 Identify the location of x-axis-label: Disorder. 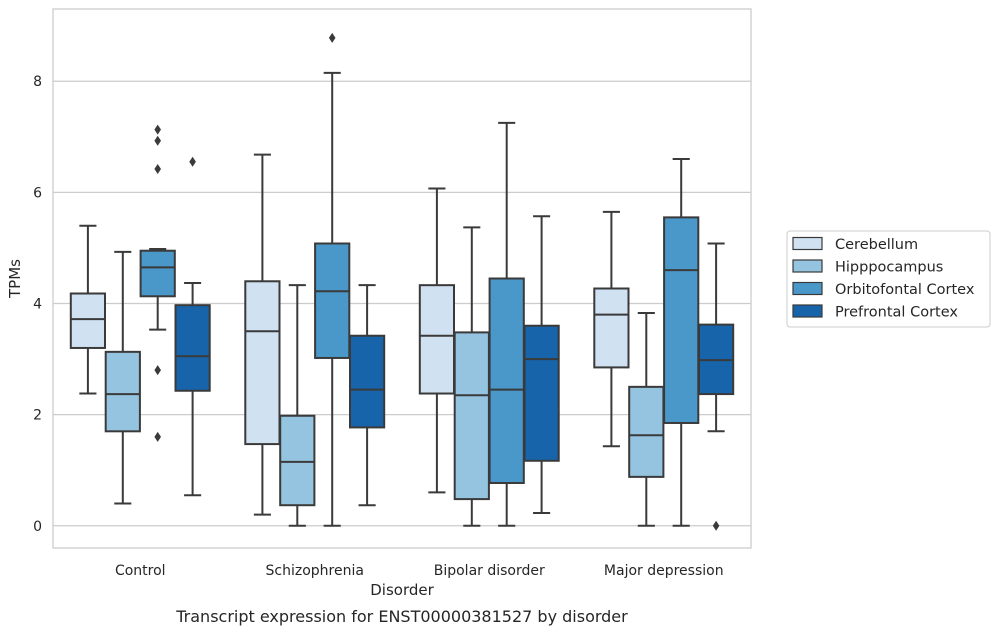
(402, 590).